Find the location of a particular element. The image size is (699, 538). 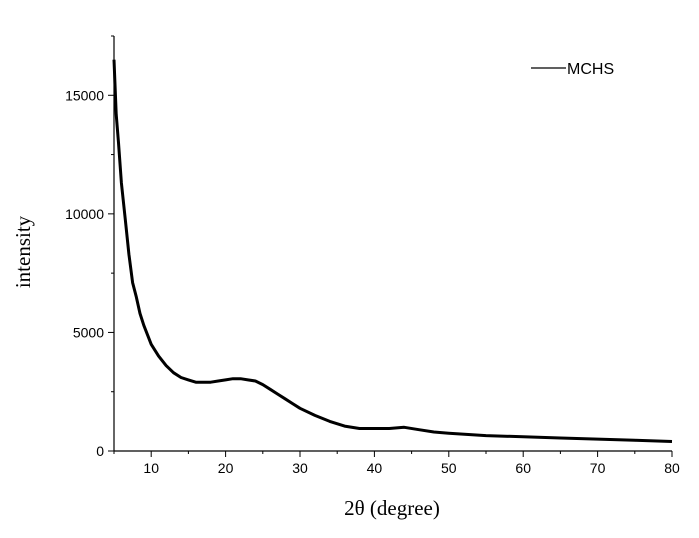

x-tick-label: 50 is located at coordinates (449, 468).